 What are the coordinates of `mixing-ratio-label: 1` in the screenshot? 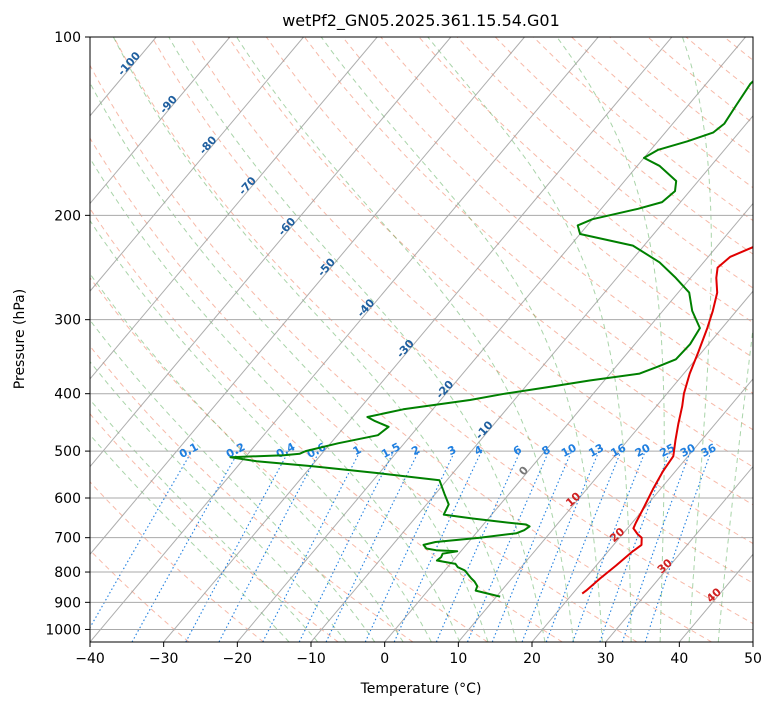 It's located at (357, 450).